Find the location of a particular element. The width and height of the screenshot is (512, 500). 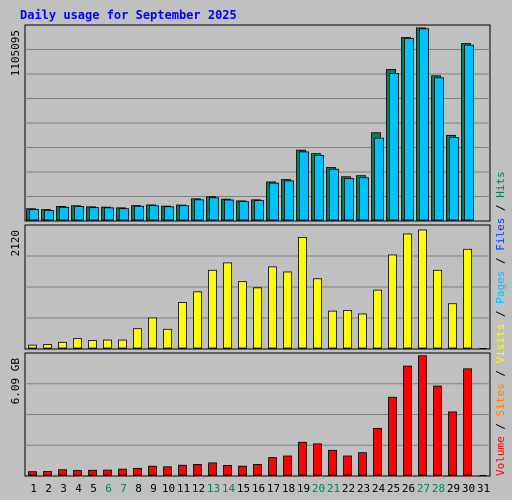

x-tick-label-day-23: 23 is located at coordinates (363, 488).